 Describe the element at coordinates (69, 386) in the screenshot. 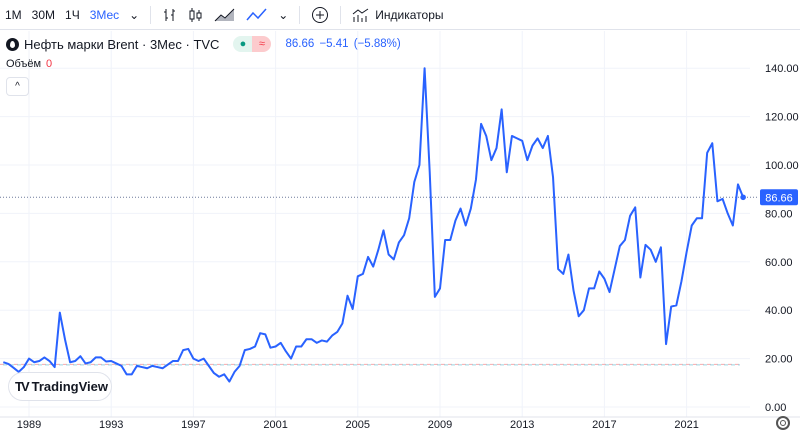

I see `branding-text: TradingView` at that location.